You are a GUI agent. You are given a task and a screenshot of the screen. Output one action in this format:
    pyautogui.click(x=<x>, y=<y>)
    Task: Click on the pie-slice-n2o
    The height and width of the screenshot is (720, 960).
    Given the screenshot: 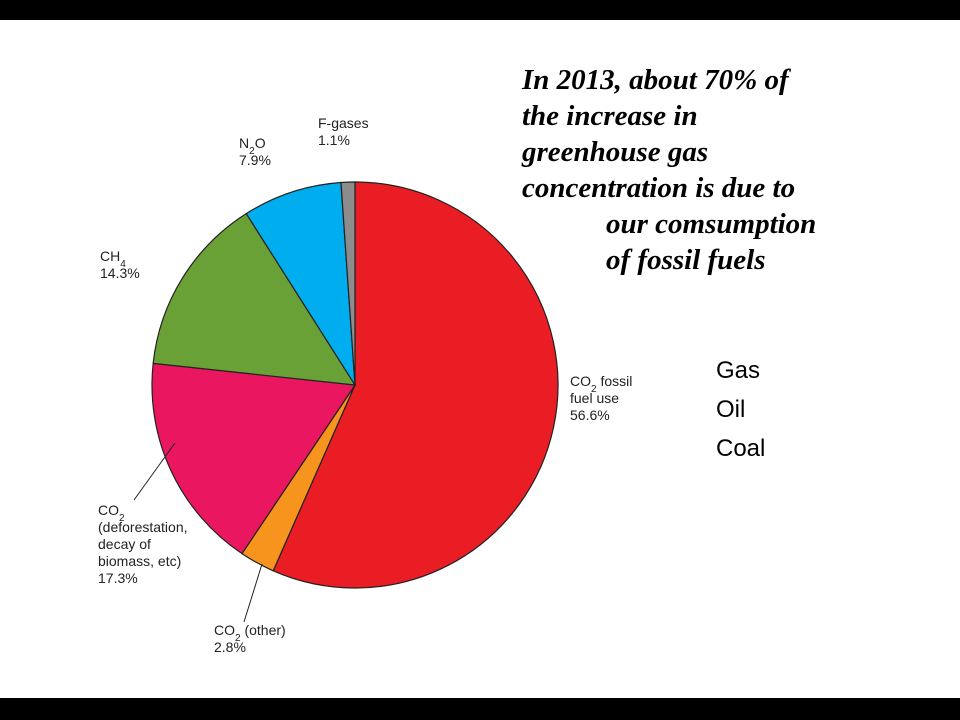 What is the action you would take?
    pyautogui.click(x=300, y=283)
    